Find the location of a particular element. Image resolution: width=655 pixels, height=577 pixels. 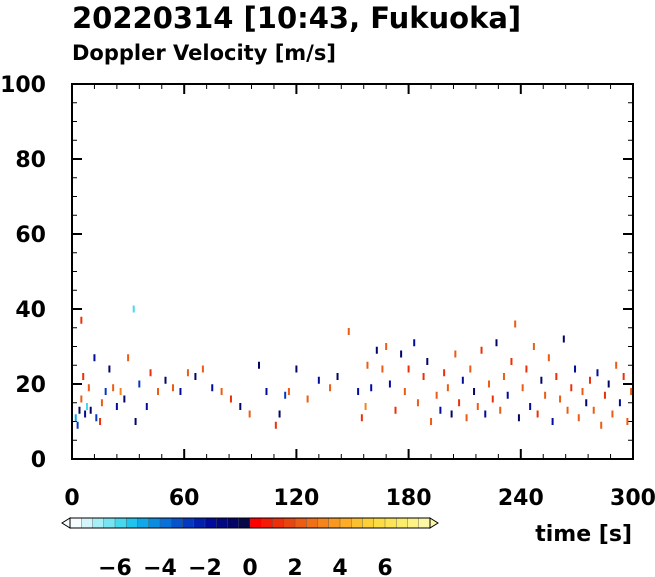

colorbar-right-arrow is located at coordinates (434, 523).